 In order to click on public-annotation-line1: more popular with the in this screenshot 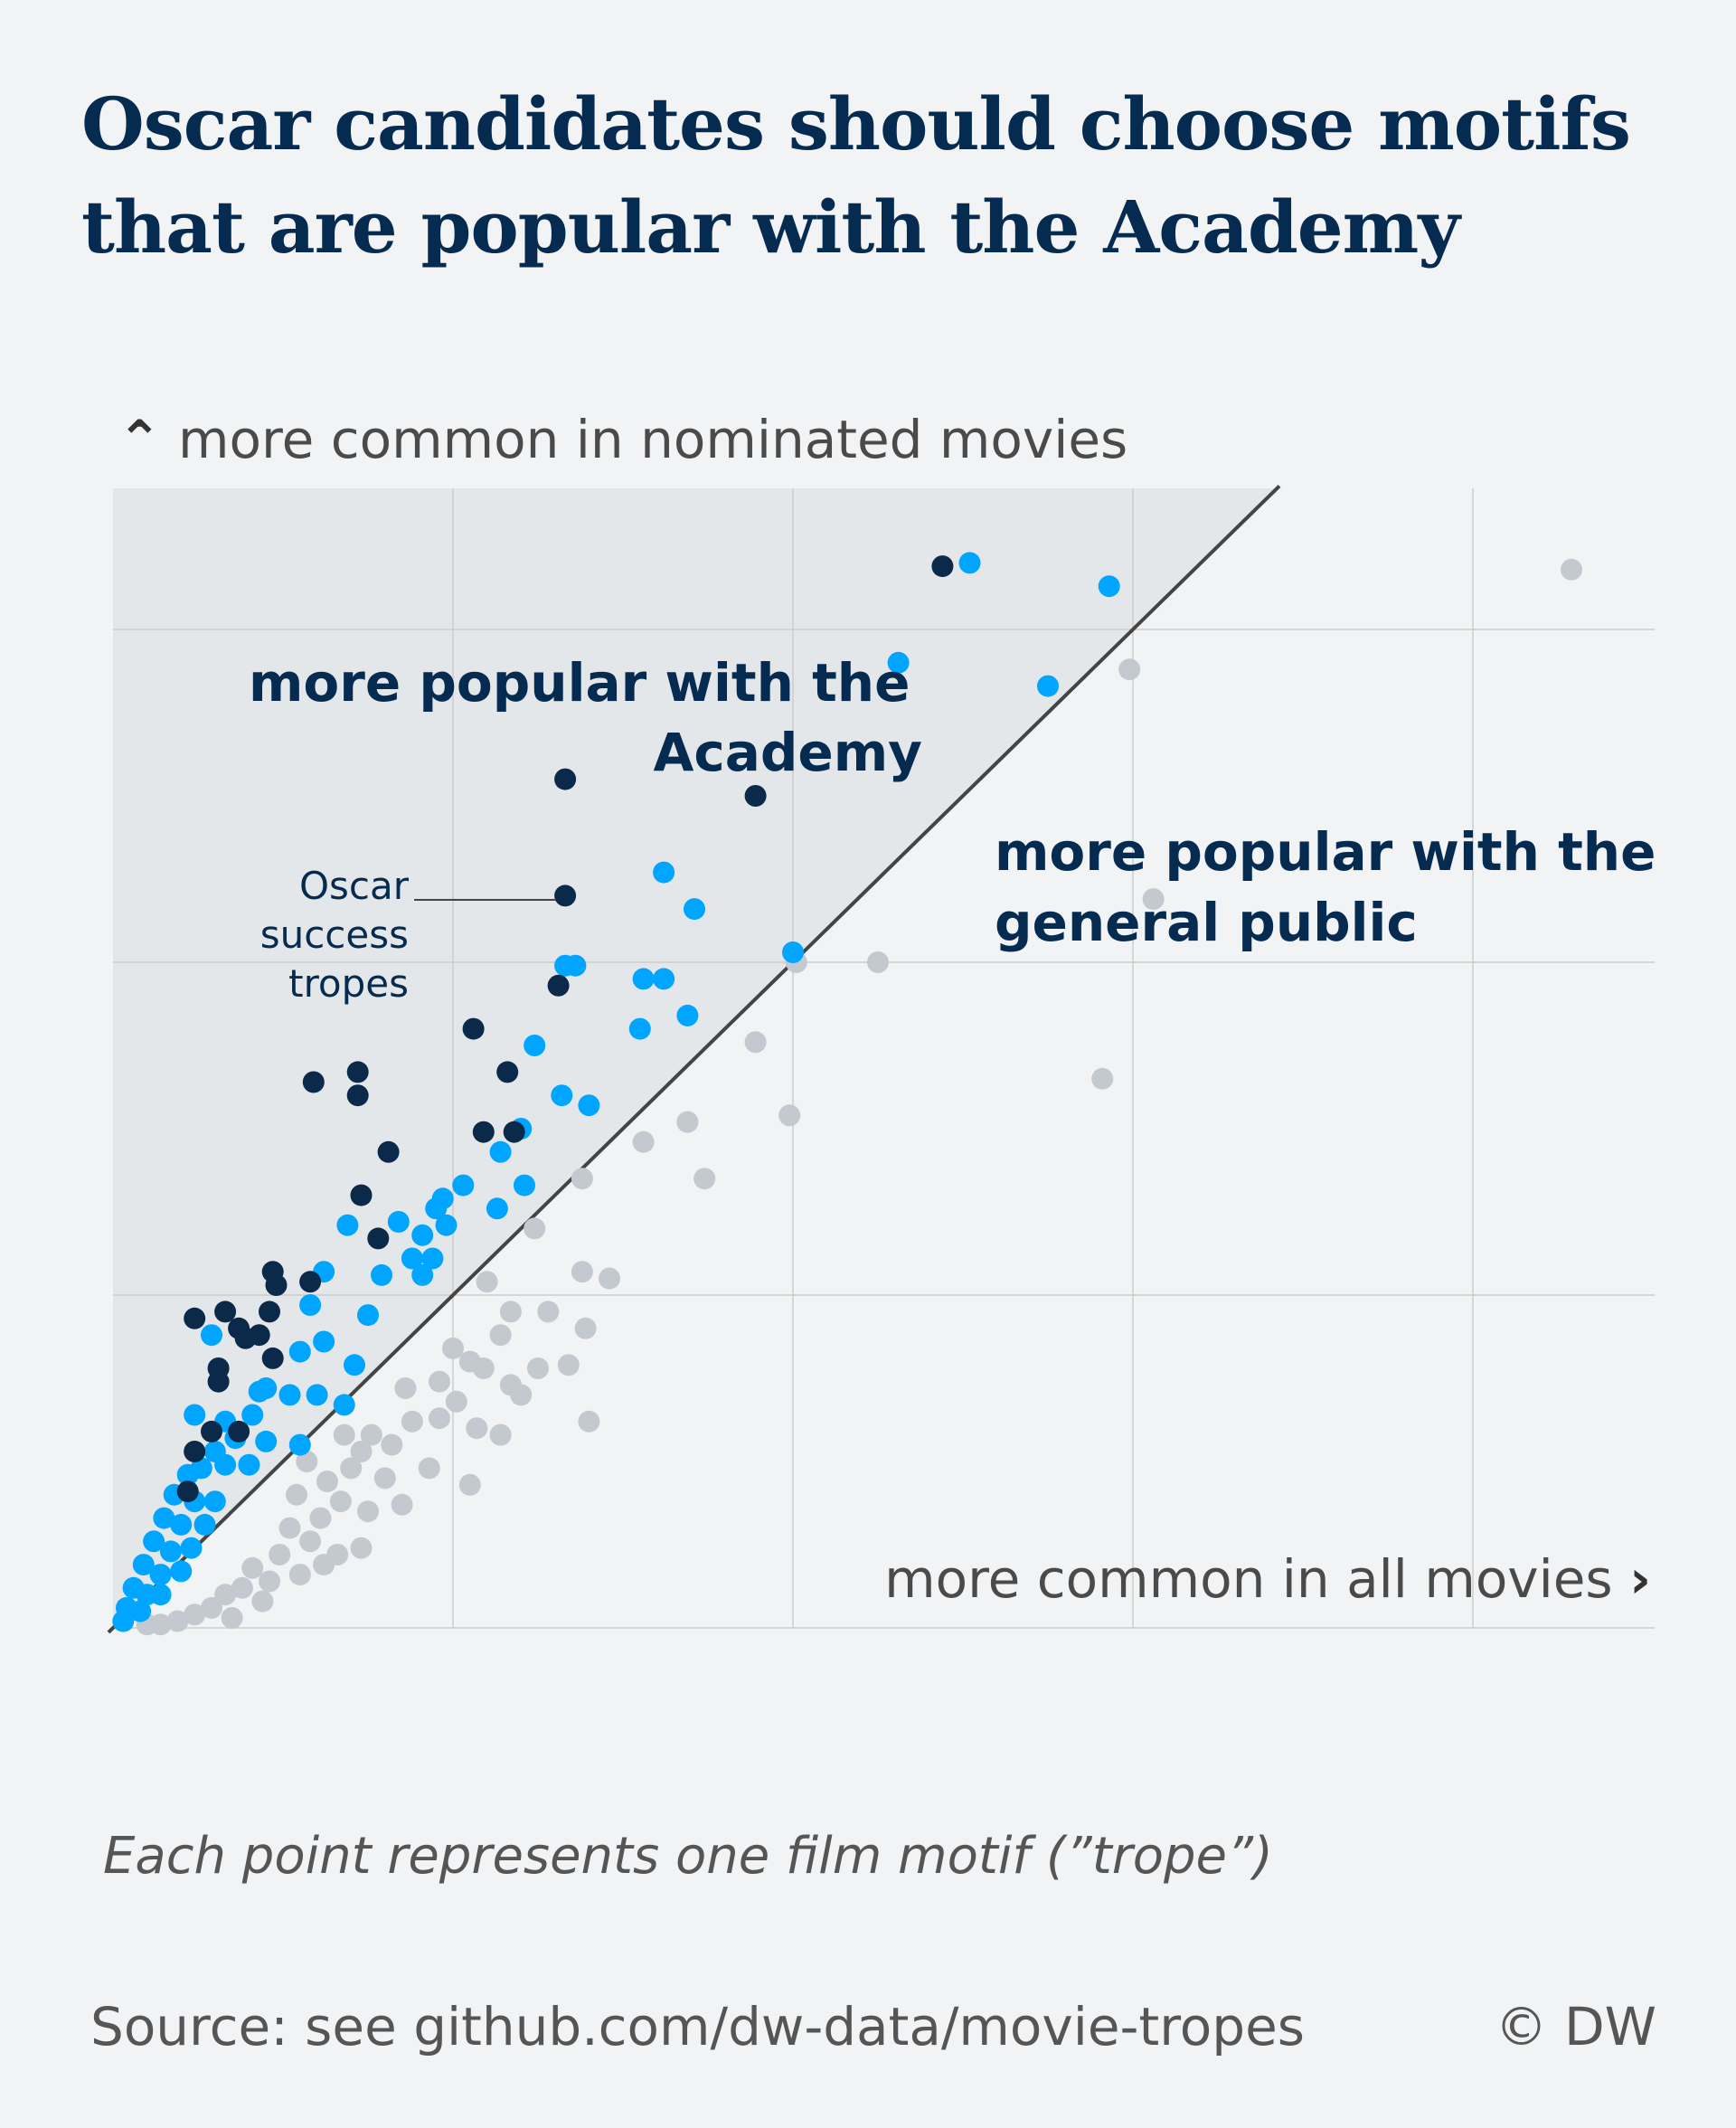, I will do `click(1326, 852)`.